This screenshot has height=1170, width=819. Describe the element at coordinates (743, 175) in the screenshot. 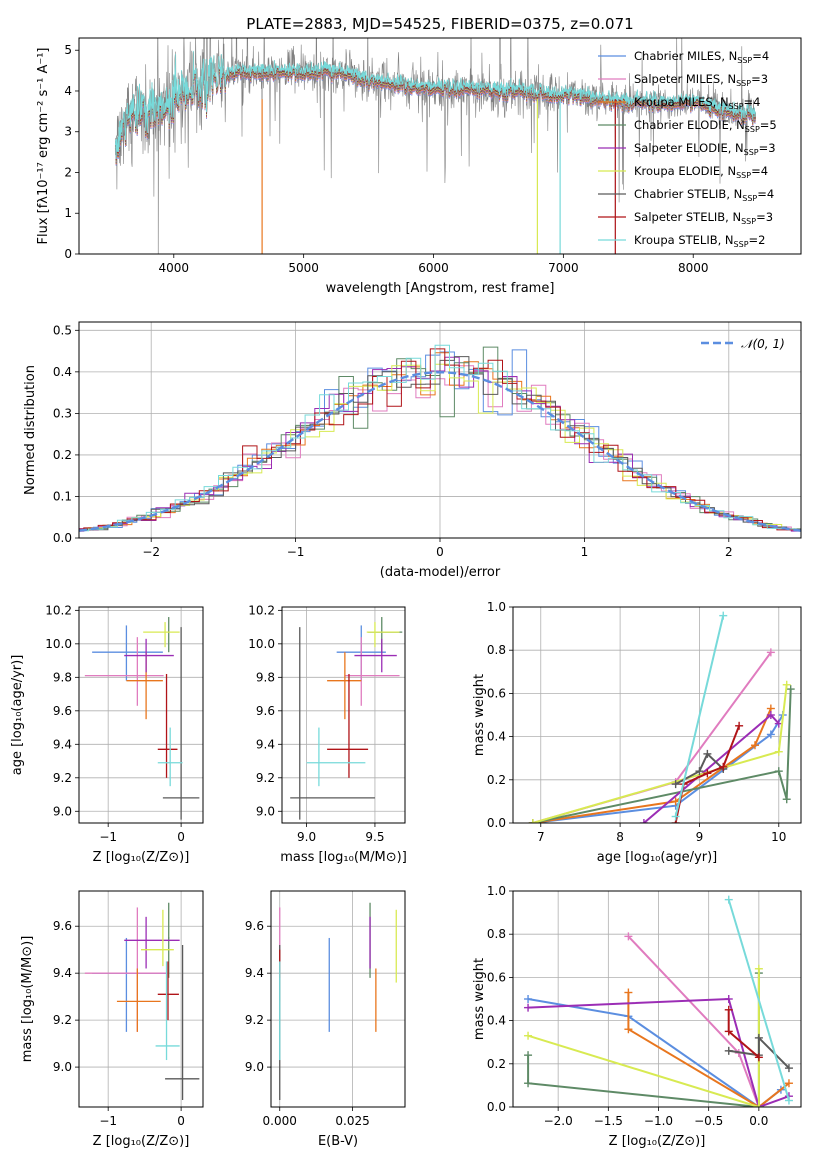

I see `spectrum-legend-sub-5: SSP` at that location.